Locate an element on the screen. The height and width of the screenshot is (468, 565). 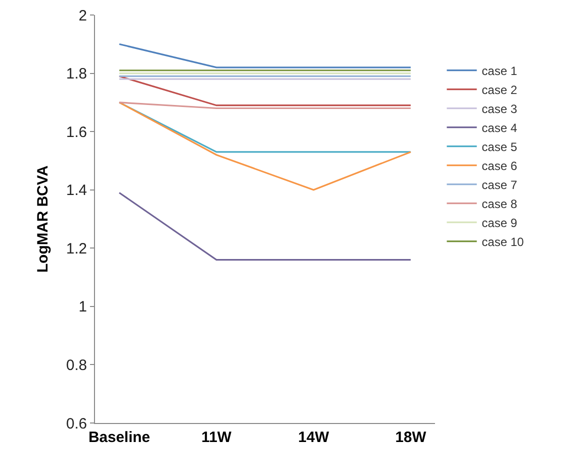
y-tick-label: 1 is located at coordinates (82, 307).